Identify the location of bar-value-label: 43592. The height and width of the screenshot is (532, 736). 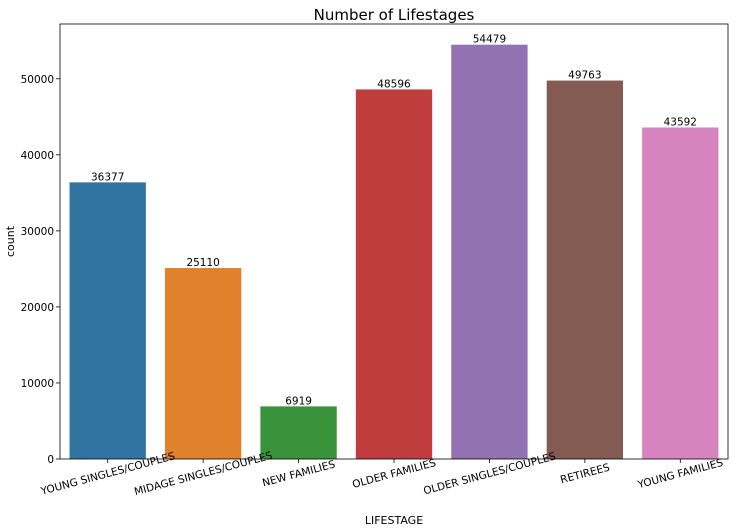
(680, 122).